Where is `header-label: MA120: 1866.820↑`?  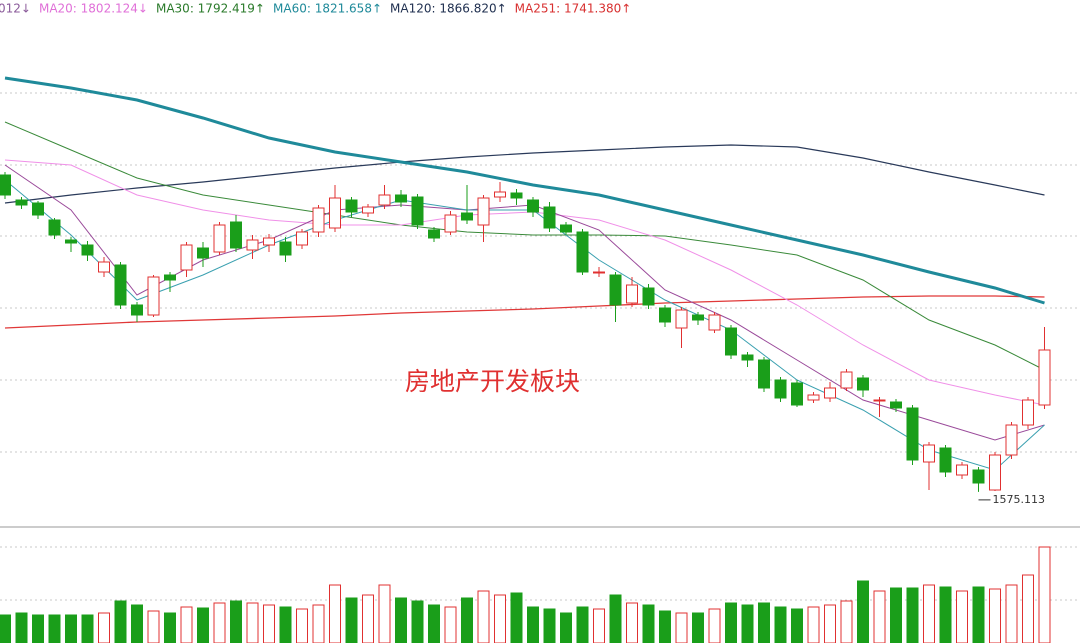 header-label: MA120: 1866.820↑ is located at coordinates (448, 9).